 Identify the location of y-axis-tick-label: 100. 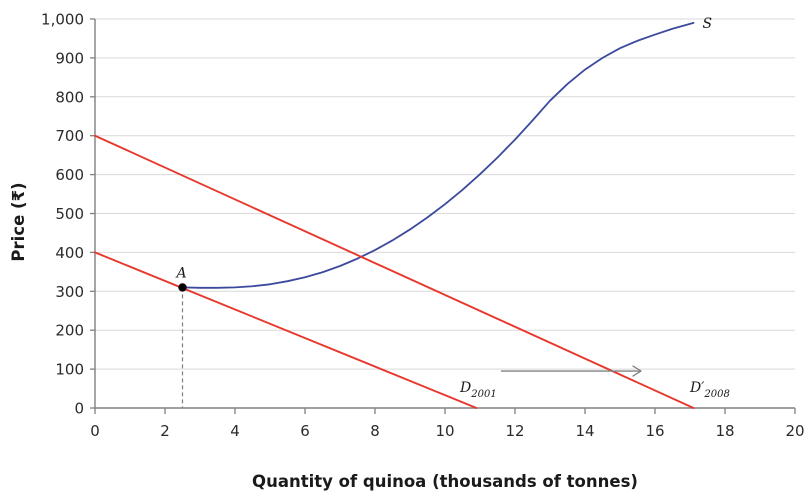
(69, 370).